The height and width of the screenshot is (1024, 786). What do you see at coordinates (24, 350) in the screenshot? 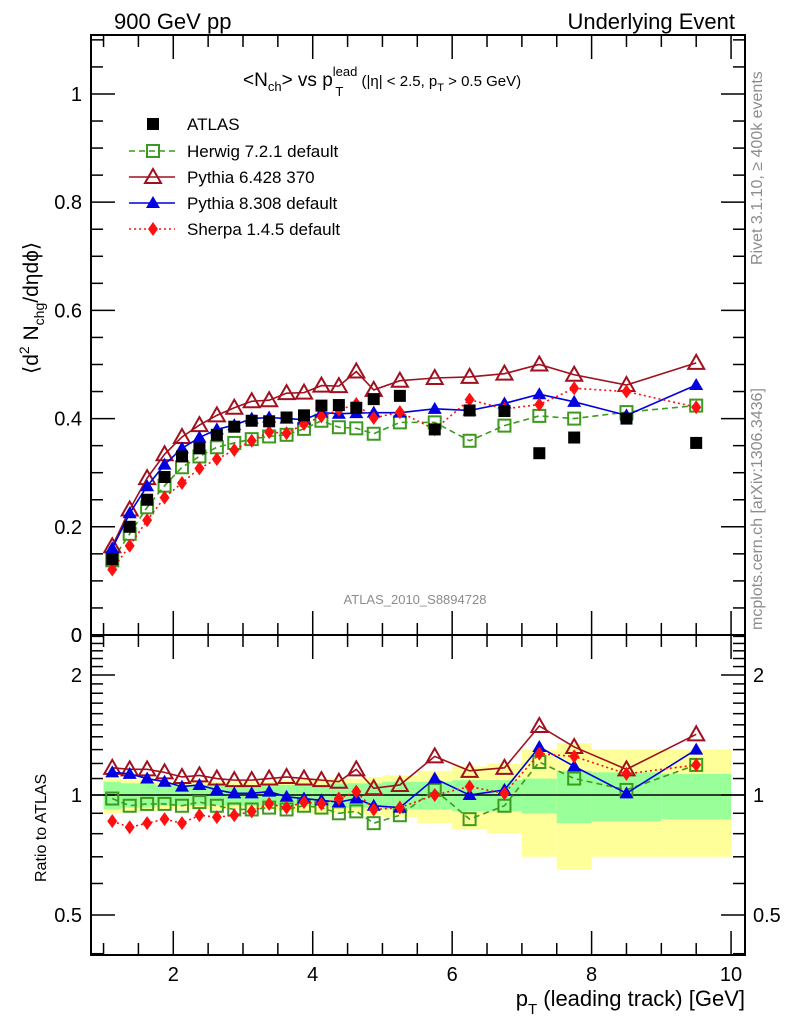
I see `ylabel-sup: 2` at bounding box center [24, 350].